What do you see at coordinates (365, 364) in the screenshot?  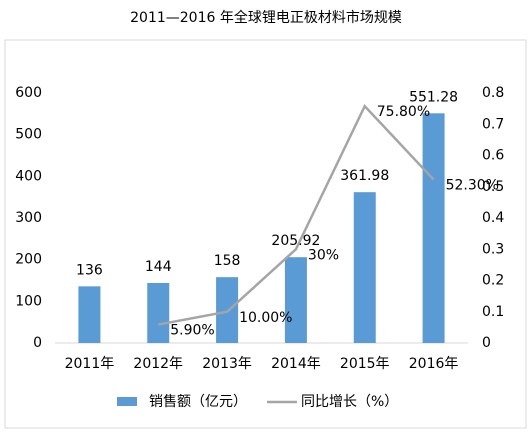 I see `x-tick-label: 2015年` at bounding box center [365, 364].